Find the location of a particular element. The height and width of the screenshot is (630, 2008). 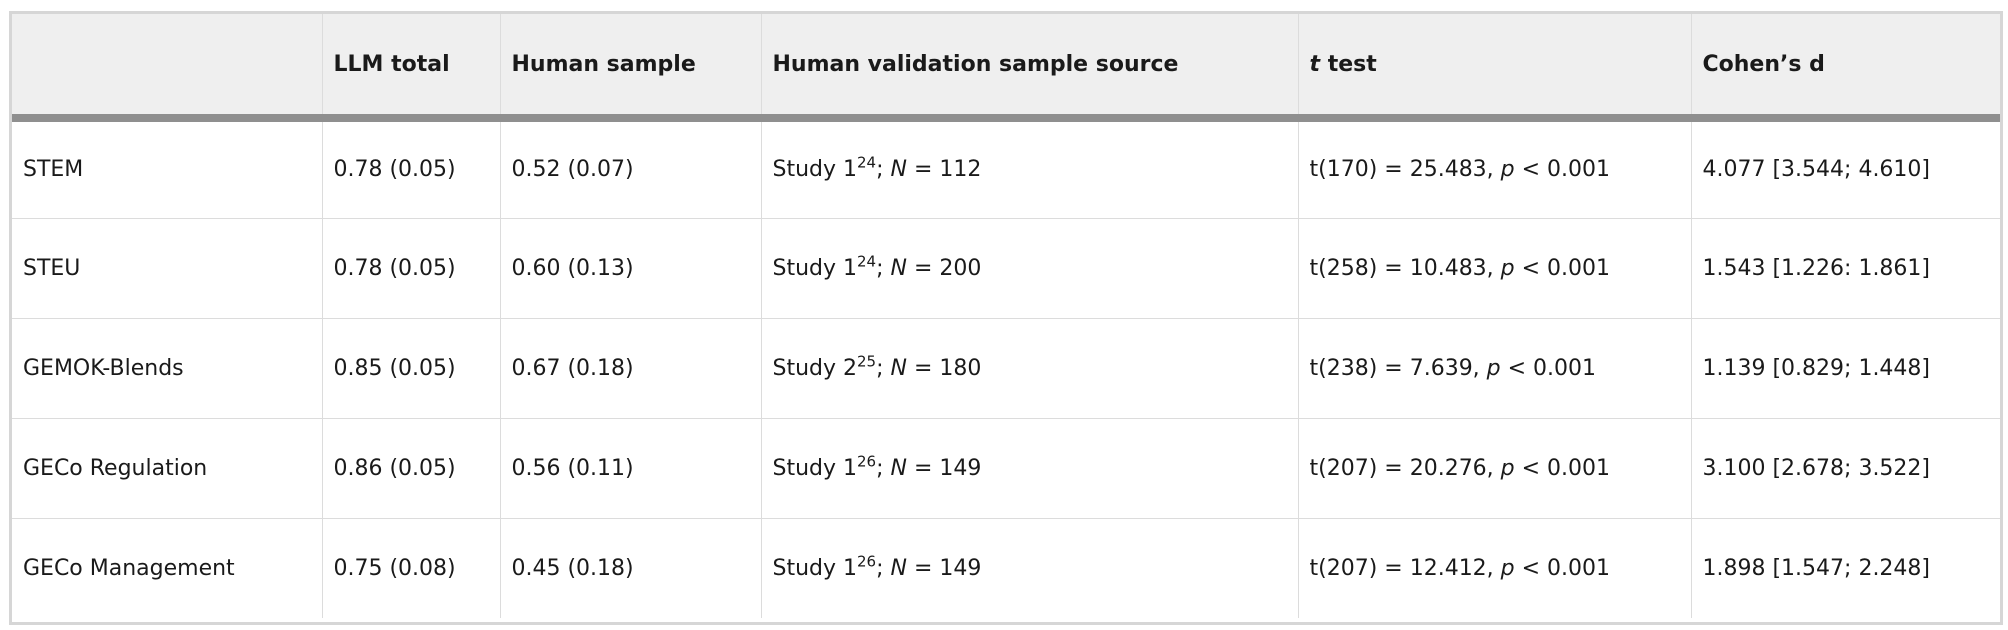

t-test-cell: t(207) = 12.412, p < 0.001 is located at coordinates (1495, 568).